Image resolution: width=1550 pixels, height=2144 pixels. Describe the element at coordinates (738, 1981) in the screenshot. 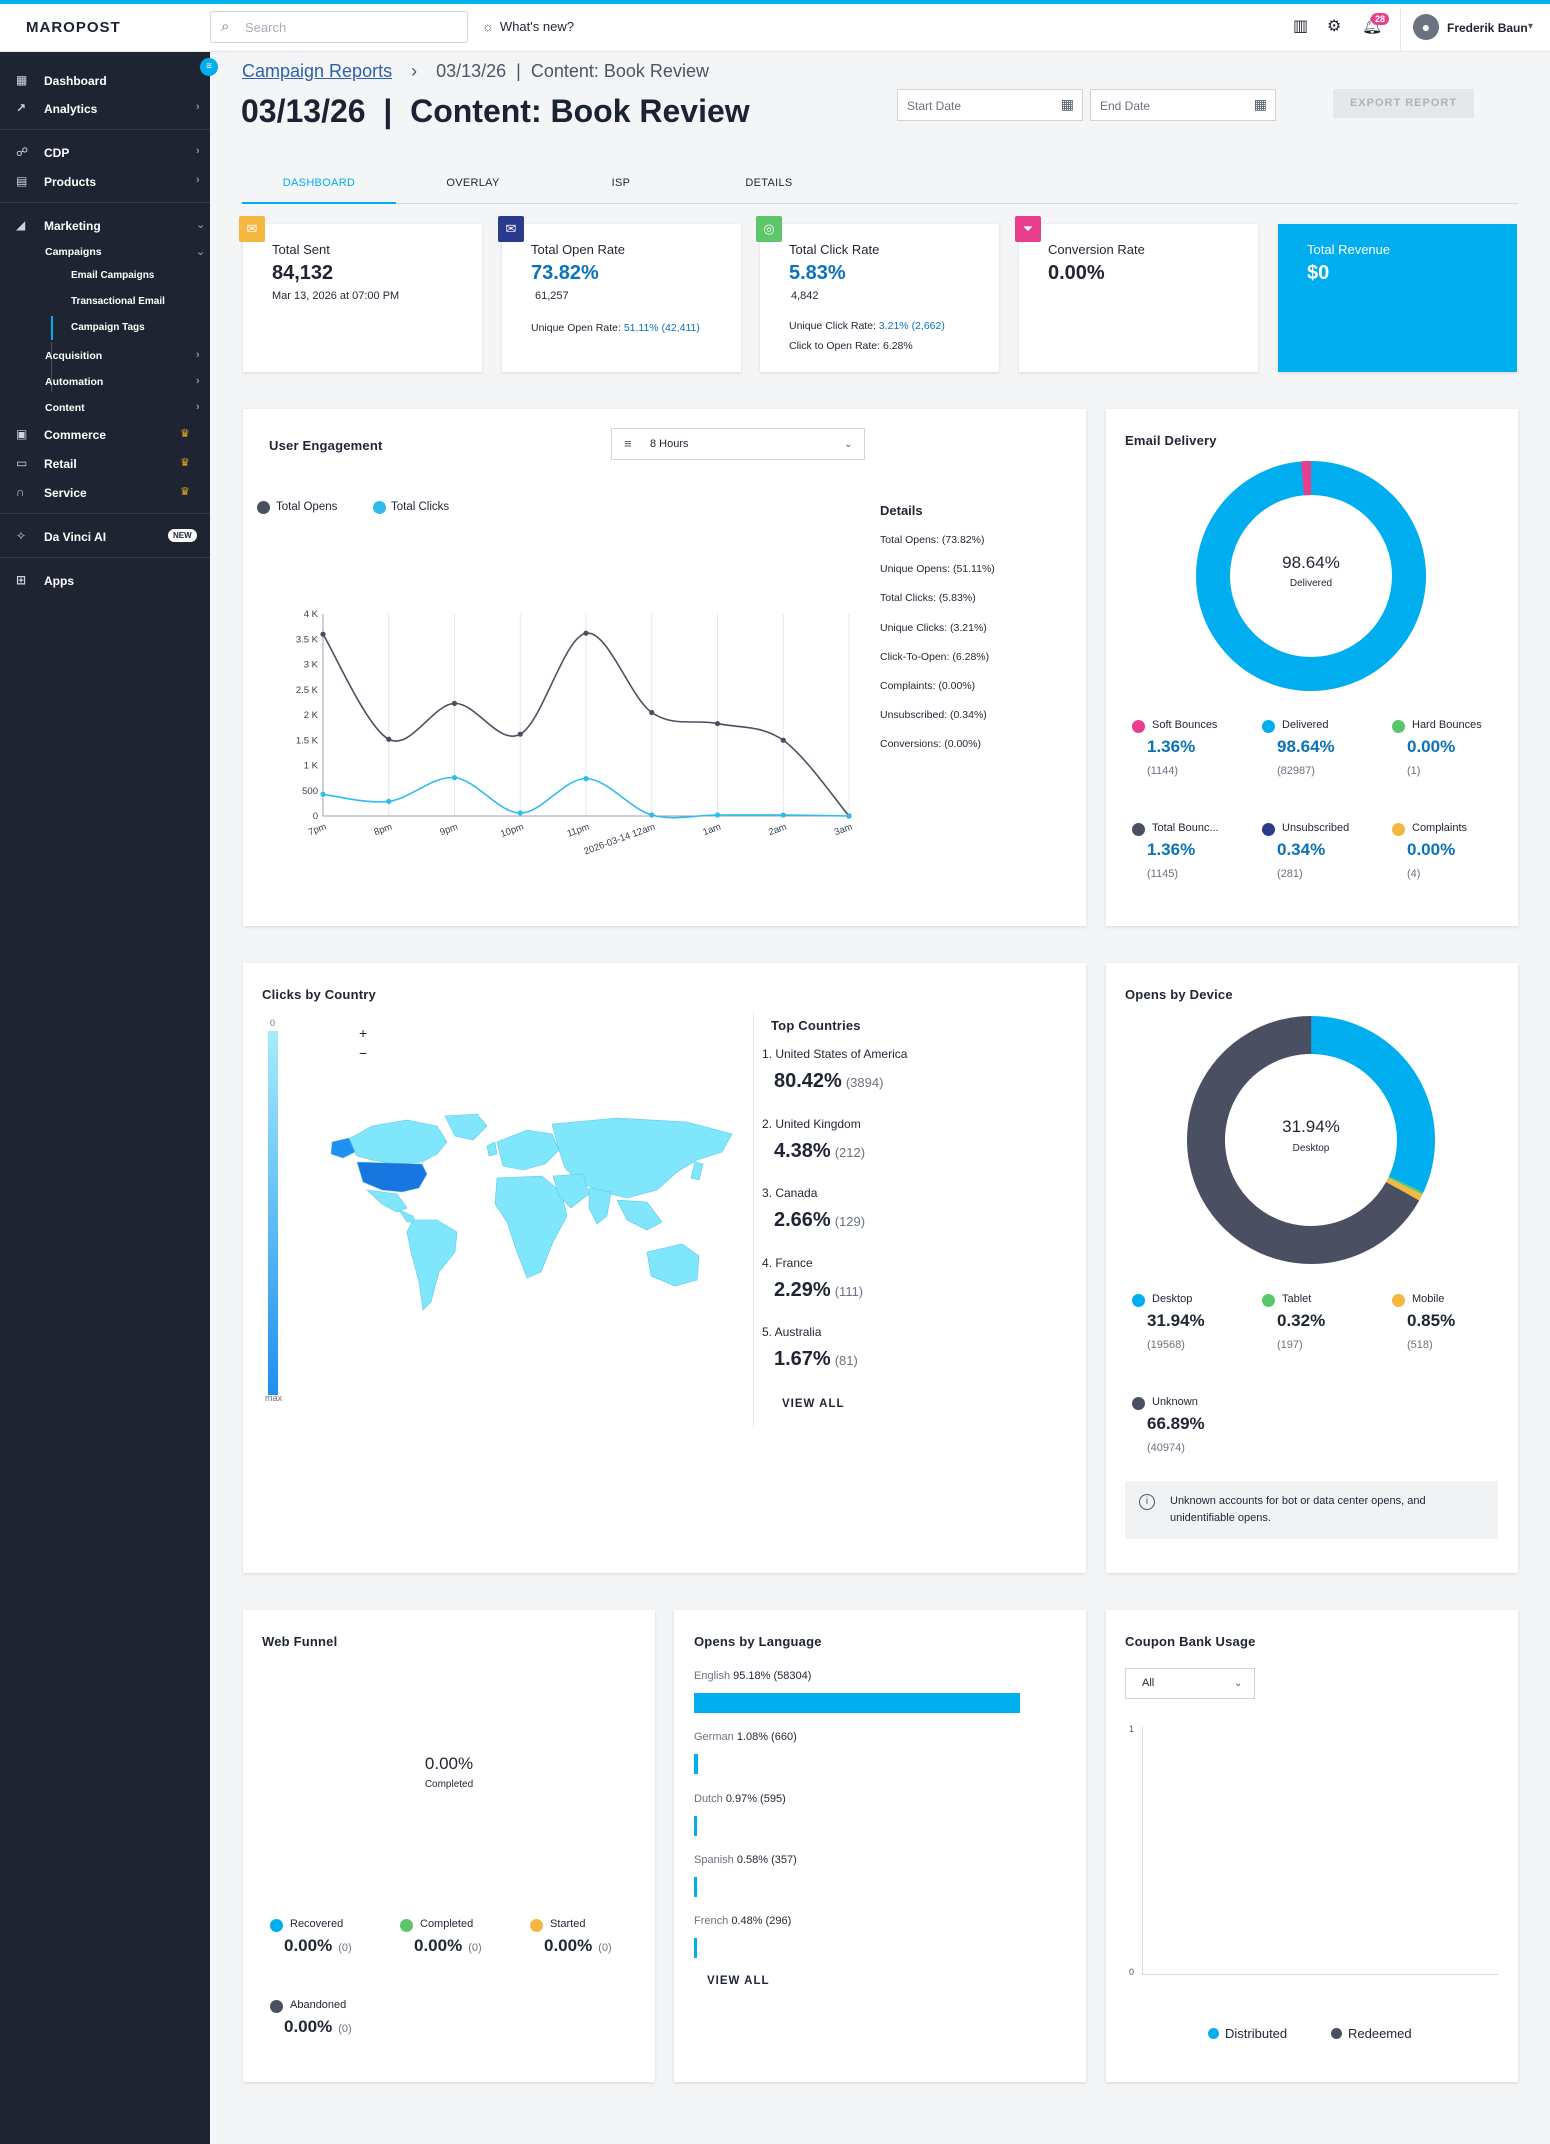

I see `view-all-languages-link: VIEW ALL` at that location.